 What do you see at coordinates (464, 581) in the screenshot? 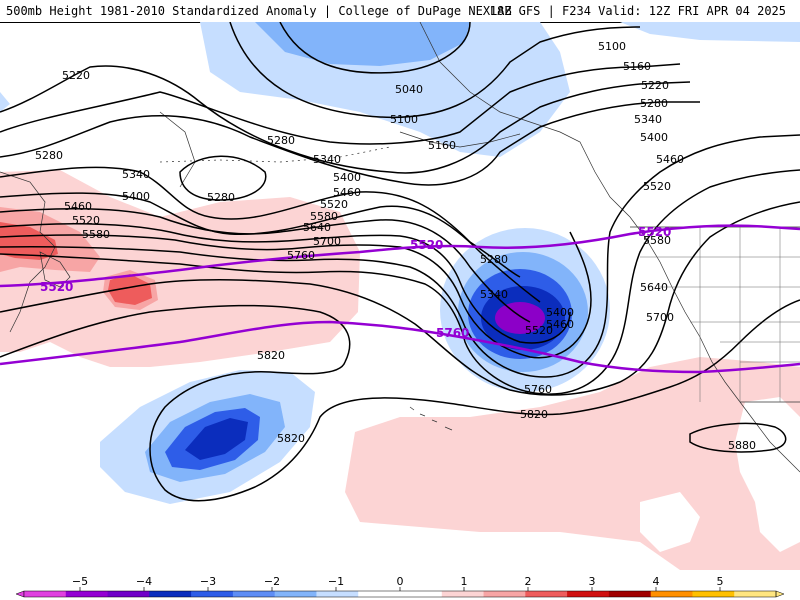
I see `colorbar-tick-label: 1` at bounding box center [464, 581].